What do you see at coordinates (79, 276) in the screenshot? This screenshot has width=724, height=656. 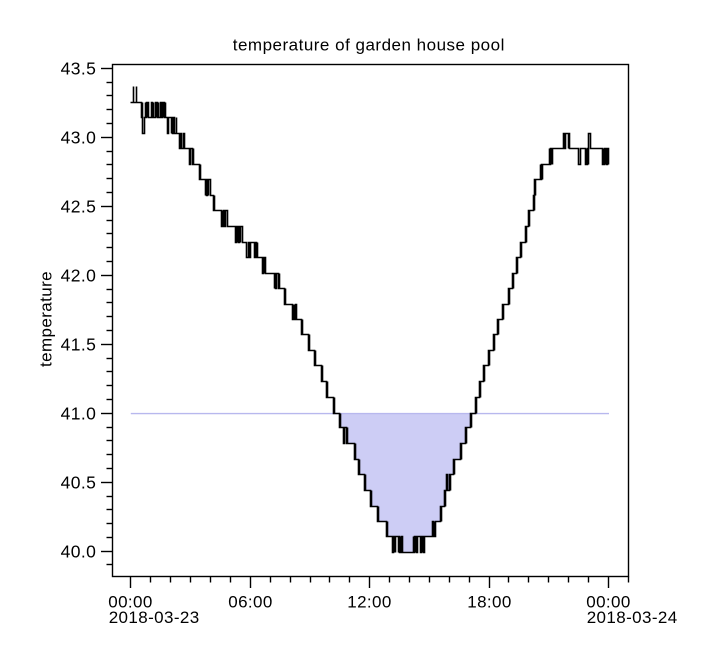 I see `svg-text: 42.0` at bounding box center [79, 276].